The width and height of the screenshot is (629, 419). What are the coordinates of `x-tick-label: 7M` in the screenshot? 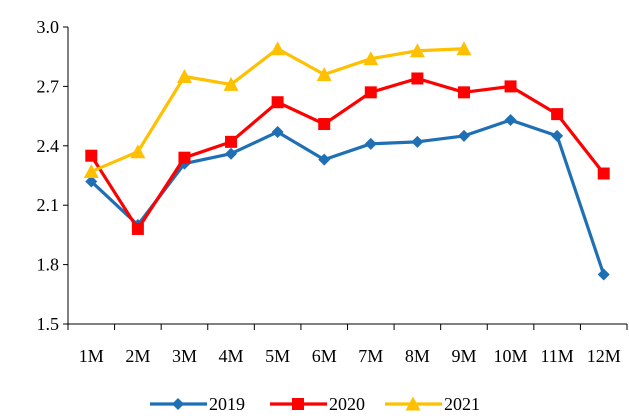 It's located at (370, 356).